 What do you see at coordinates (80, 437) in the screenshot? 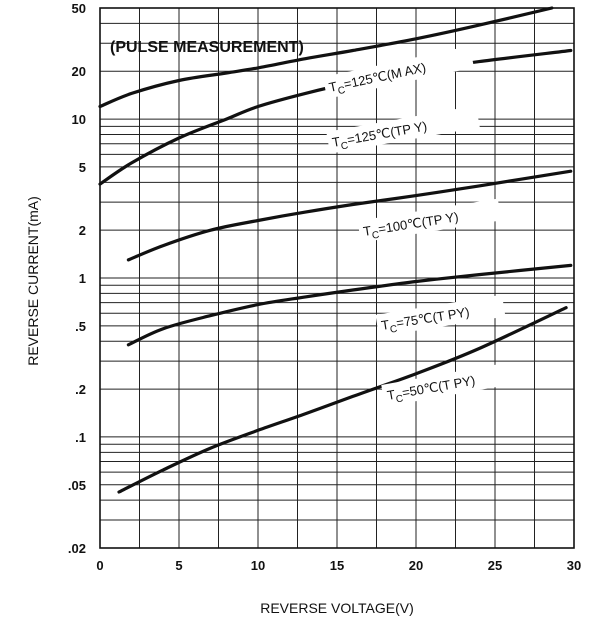
I see `y-tick-label: .1` at bounding box center [80, 437].